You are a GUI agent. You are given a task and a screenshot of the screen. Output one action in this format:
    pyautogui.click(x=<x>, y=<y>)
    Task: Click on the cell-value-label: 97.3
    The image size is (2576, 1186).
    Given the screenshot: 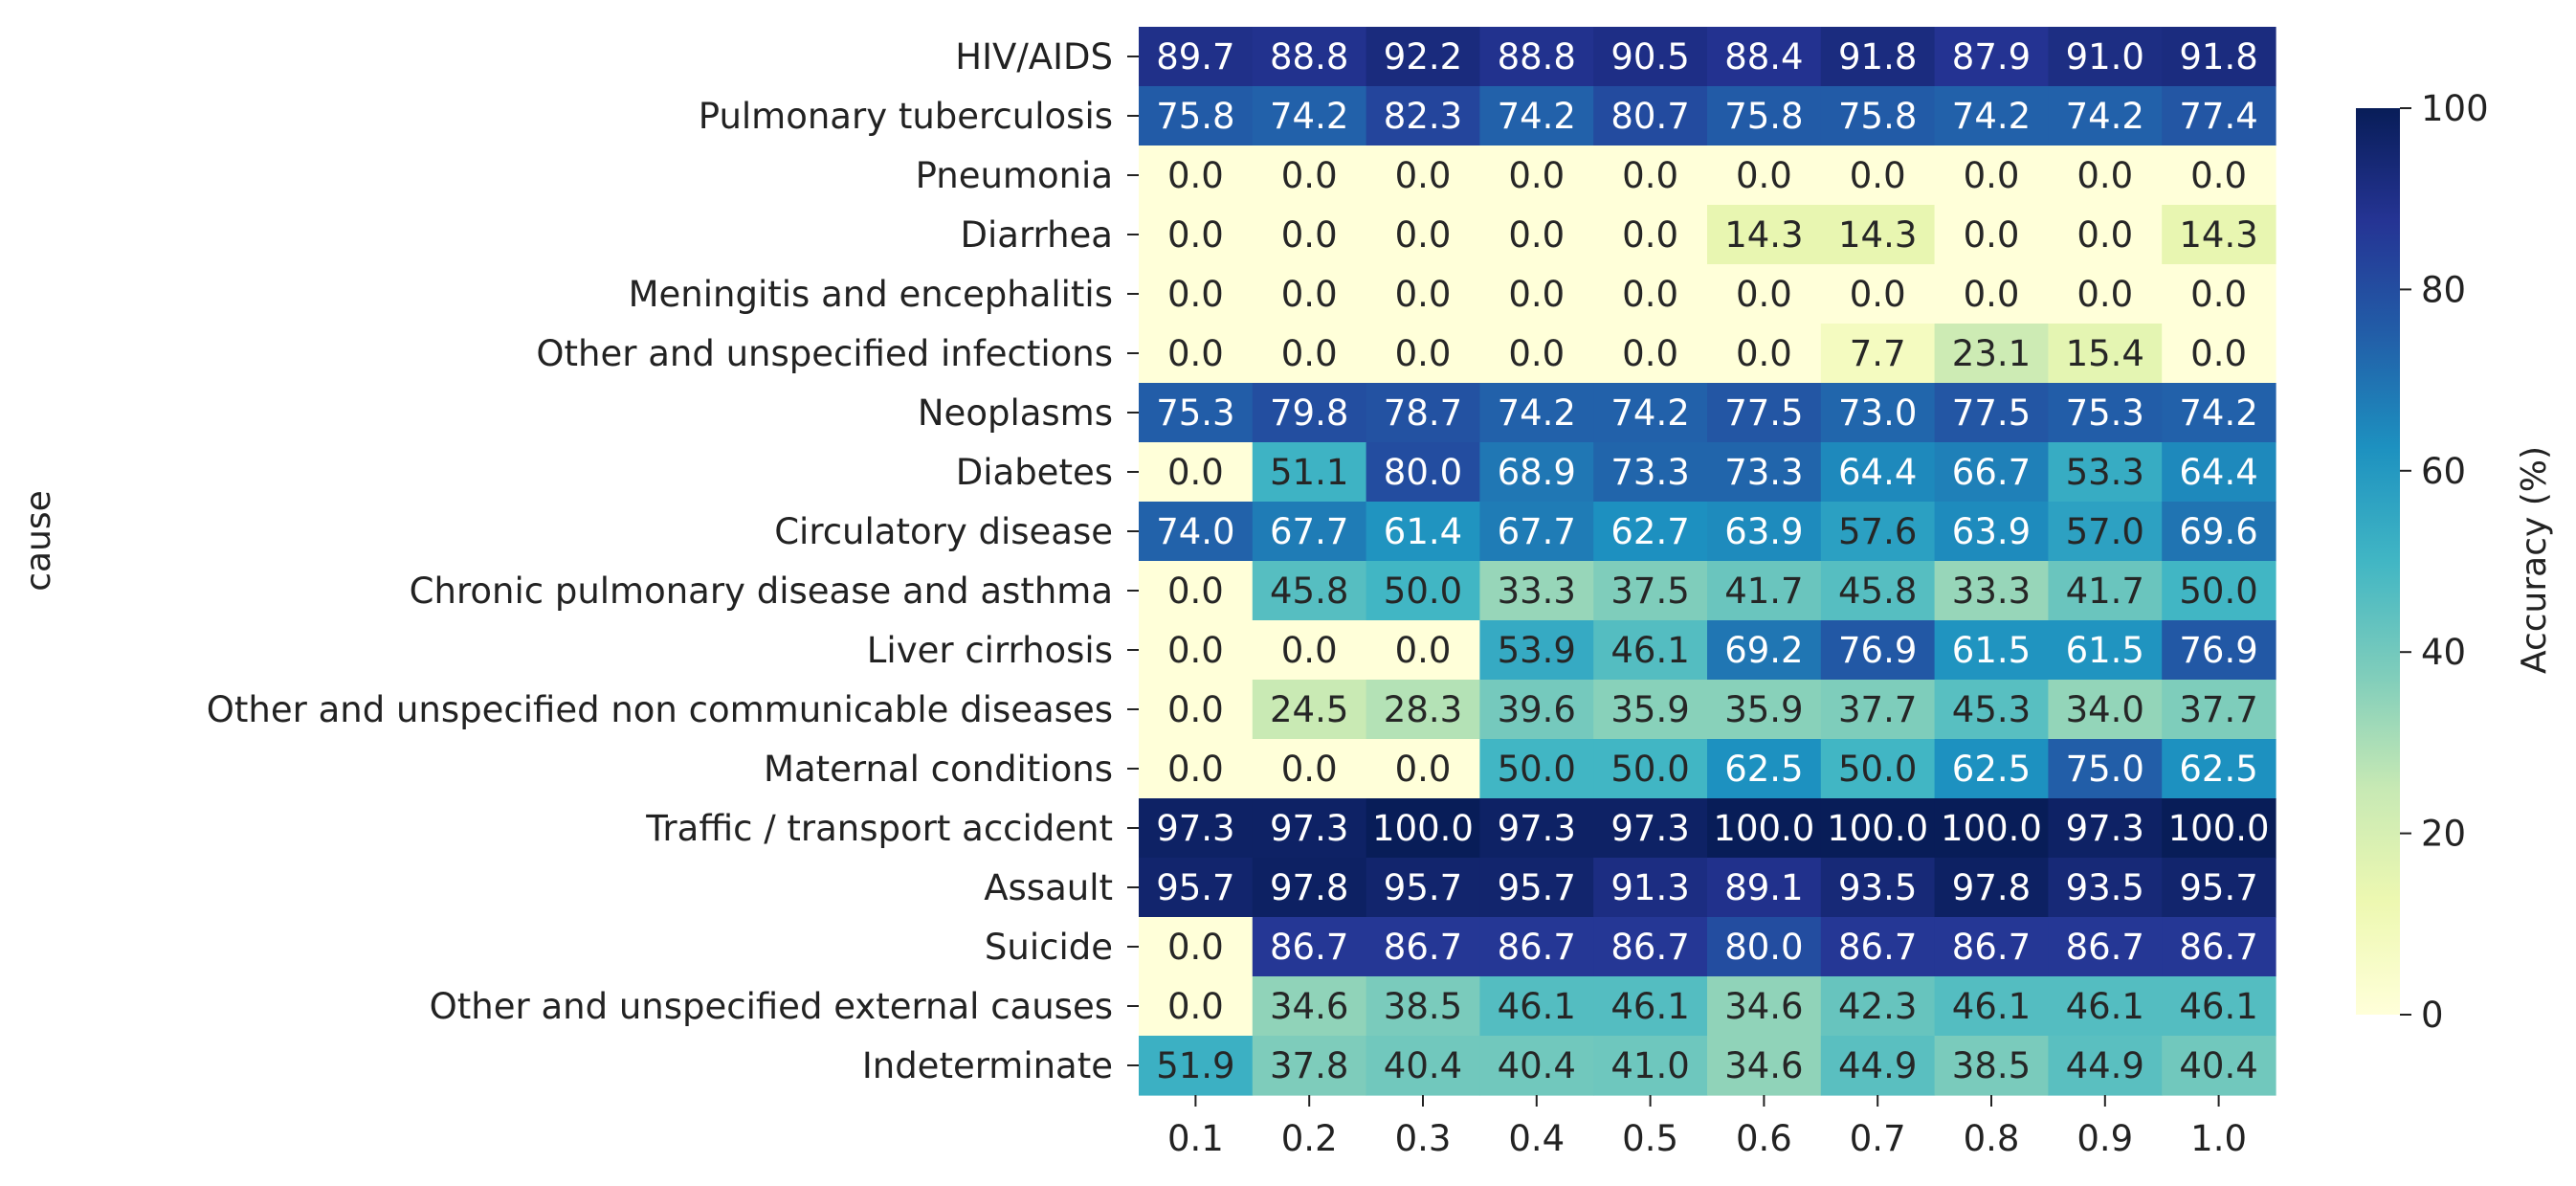 What is the action you would take?
    pyautogui.click(x=1309, y=828)
    